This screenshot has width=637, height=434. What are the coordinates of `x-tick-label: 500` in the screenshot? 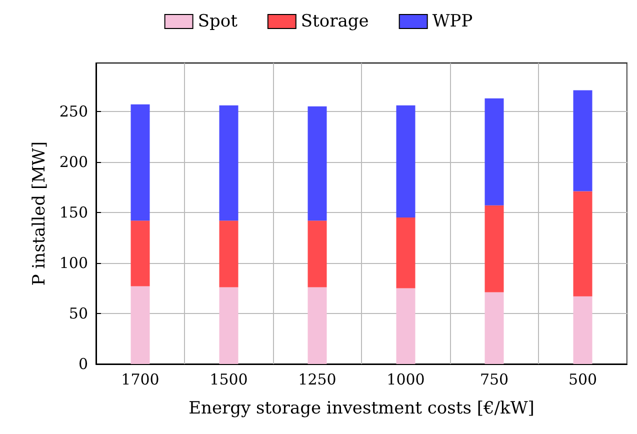 It's located at (583, 379).